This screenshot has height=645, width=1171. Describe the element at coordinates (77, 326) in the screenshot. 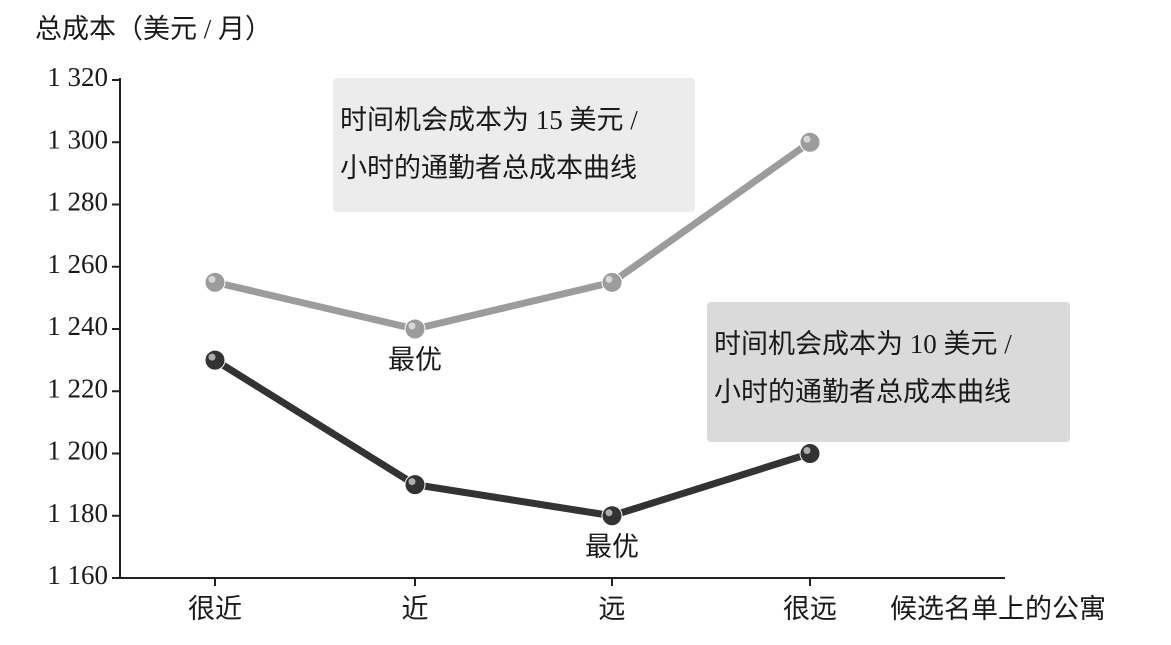

I see `y-tick-label: 1 240` at that location.